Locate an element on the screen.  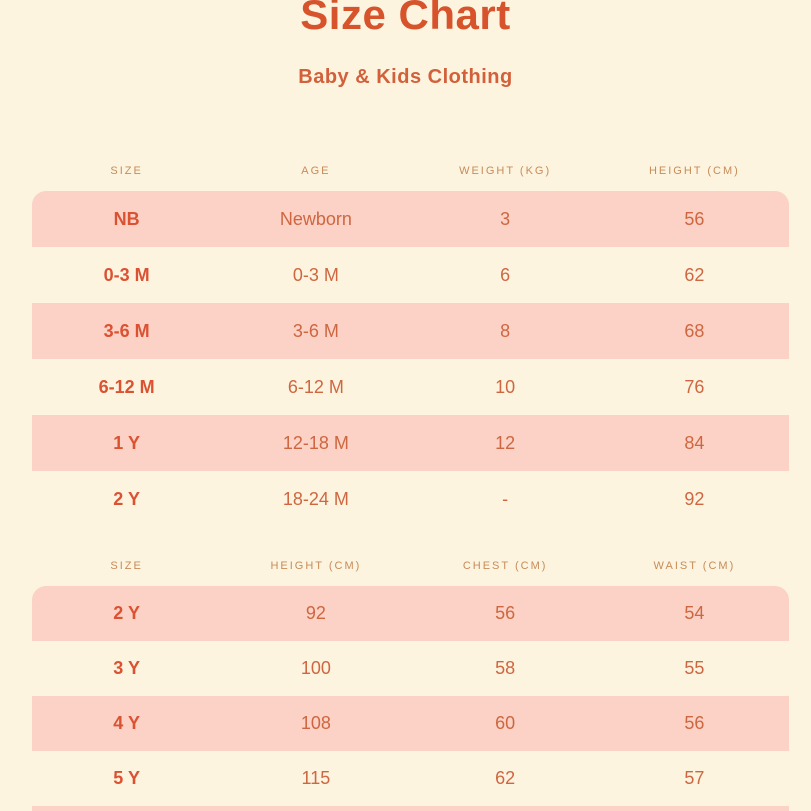
cell-age: 18-24 M is located at coordinates (315, 498).